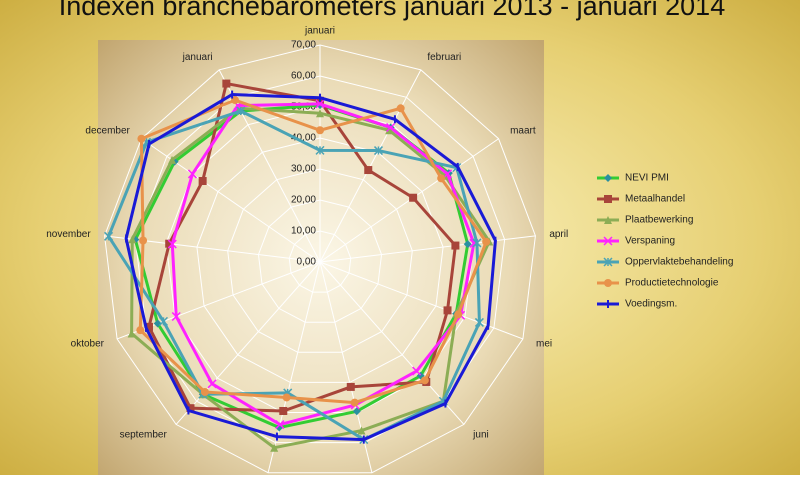 The height and width of the screenshot is (480, 800). Describe the element at coordinates (523, 130) in the screenshot. I see `category-label: maart` at that location.